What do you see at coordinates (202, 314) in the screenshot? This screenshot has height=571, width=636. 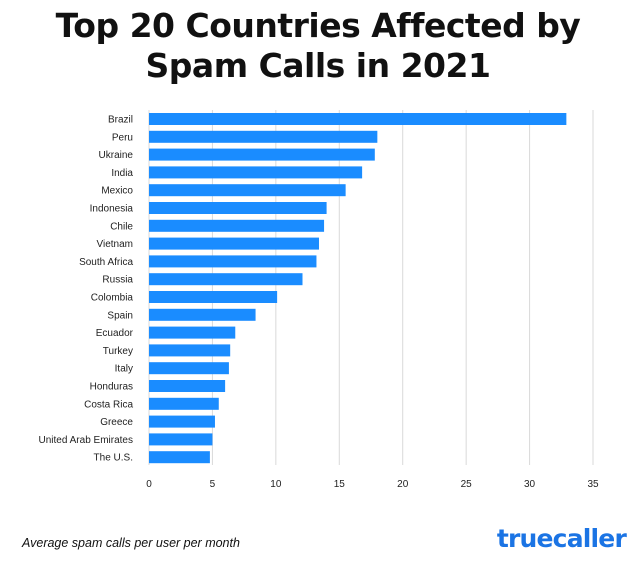 I see `bar-spain` at bounding box center [202, 314].